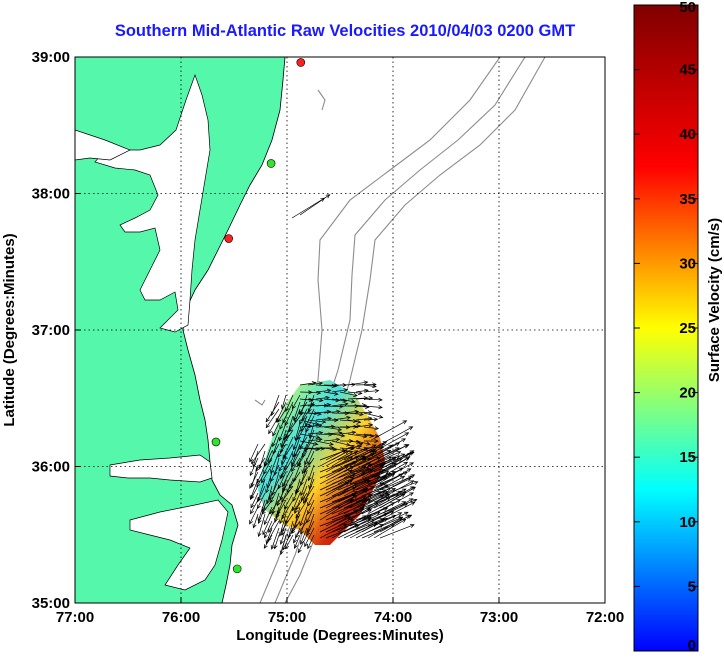 Image resolution: width=724 pixels, height=659 pixels. Describe the element at coordinates (51, 330) in the screenshot. I see `y-tick-label: 37:00` at that location.